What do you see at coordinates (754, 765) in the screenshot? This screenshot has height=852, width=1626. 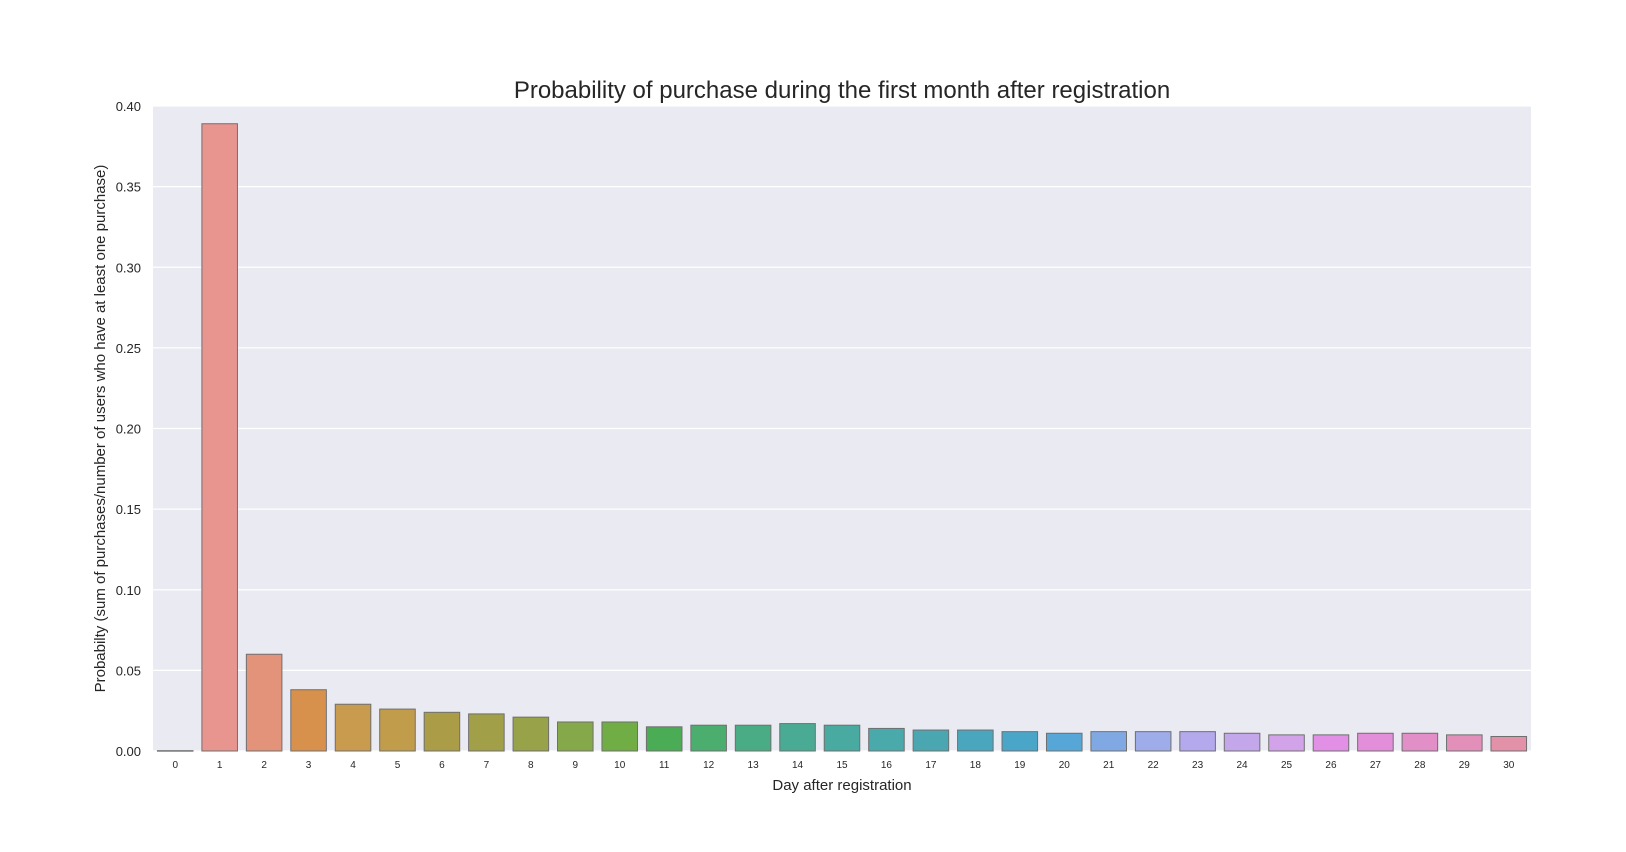 I see `x-tick-label: 13` at bounding box center [754, 765].